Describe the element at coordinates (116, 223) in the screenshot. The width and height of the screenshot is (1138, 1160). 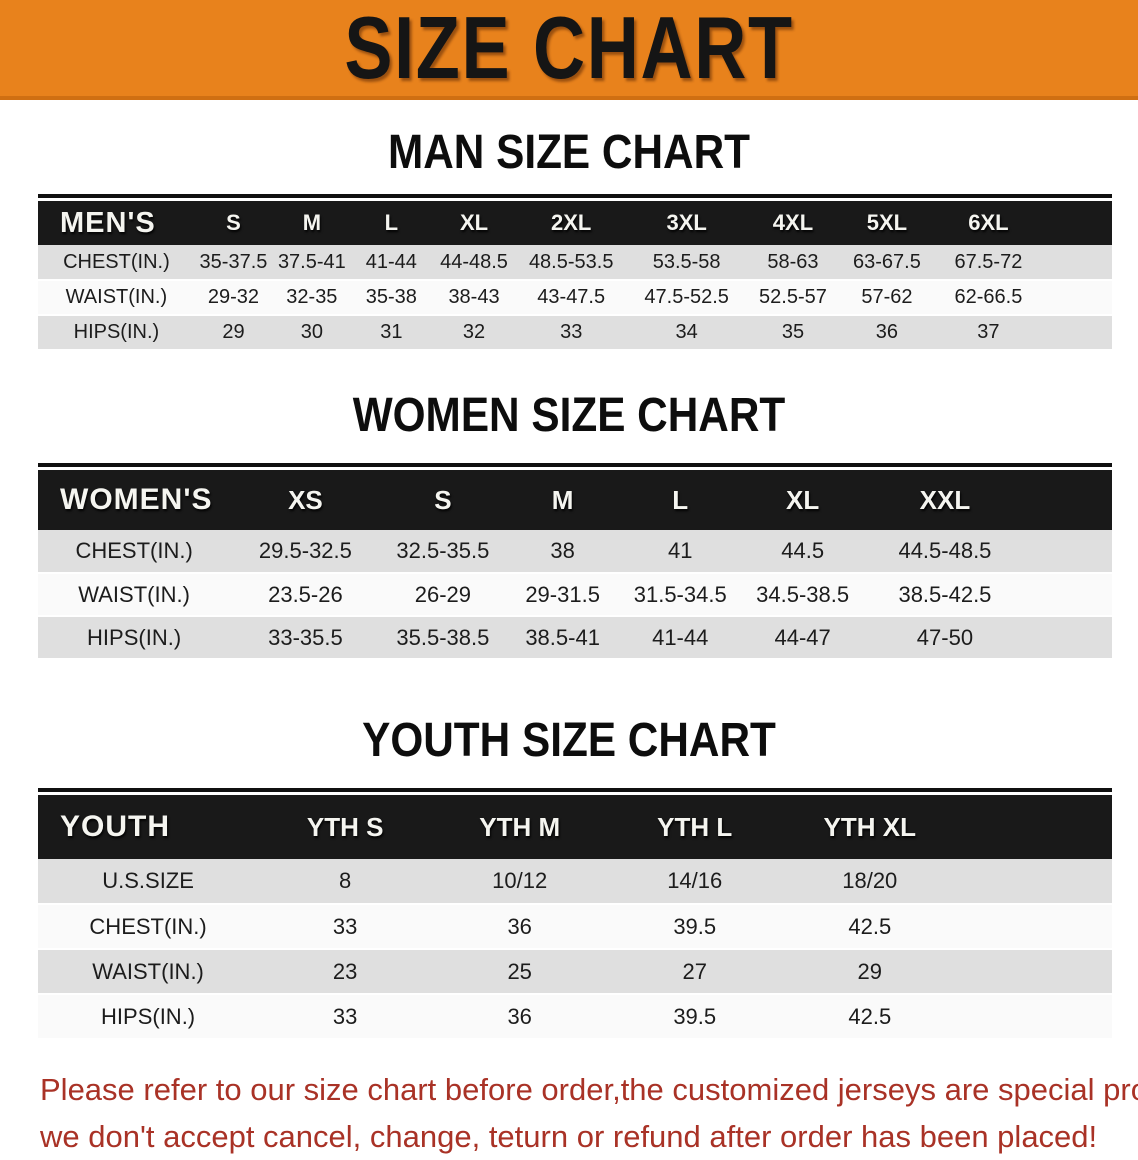
I see `table-group-label: MEN'S` at that location.